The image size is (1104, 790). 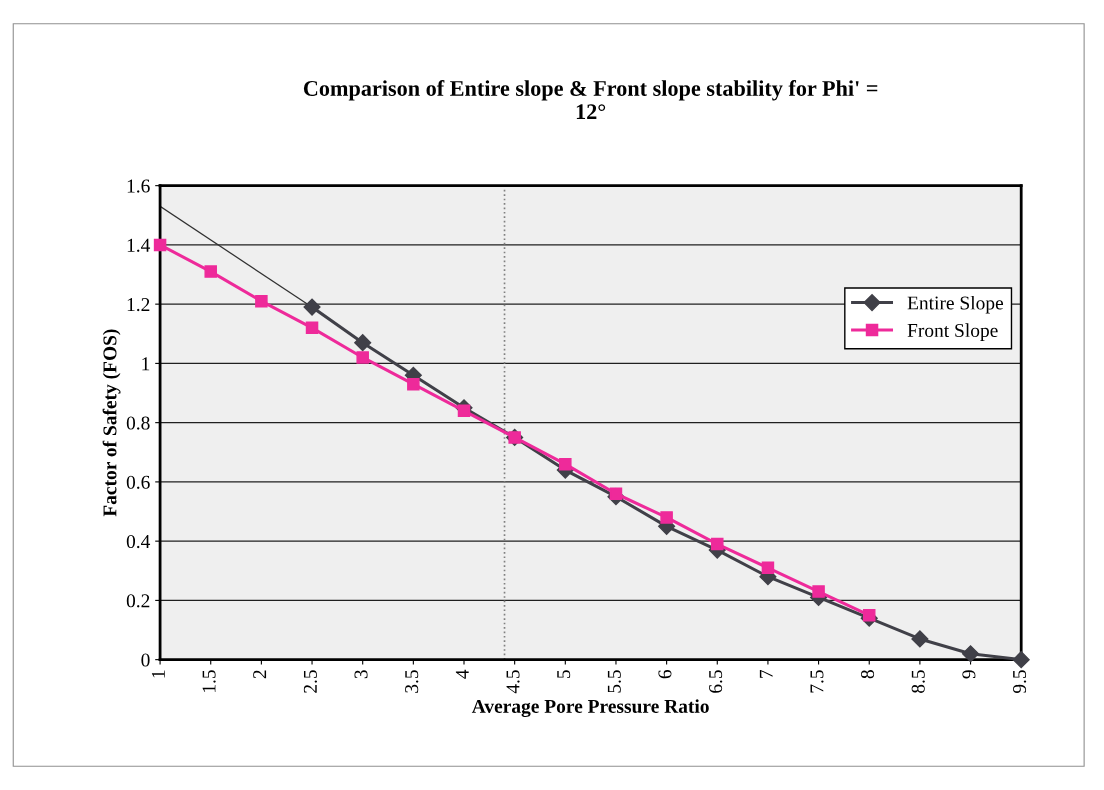 What do you see at coordinates (146, 364) in the screenshot?
I see `y-tick-label: 1` at bounding box center [146, 364].